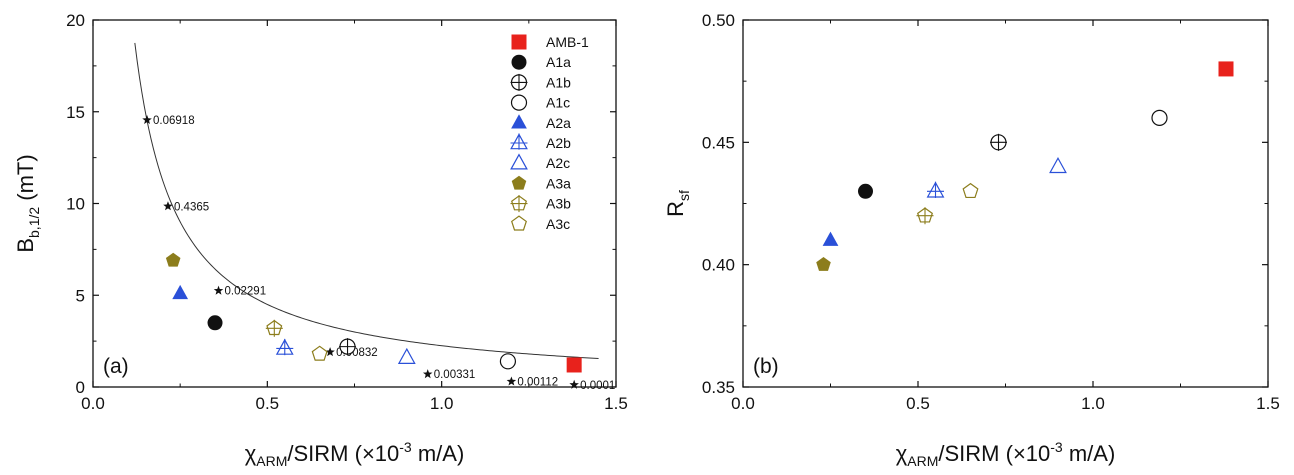  What do you see at coordinates (718, 387) in the screenshot?
I see `y-tick-label: 0.35` at bounding box center [718, 387].